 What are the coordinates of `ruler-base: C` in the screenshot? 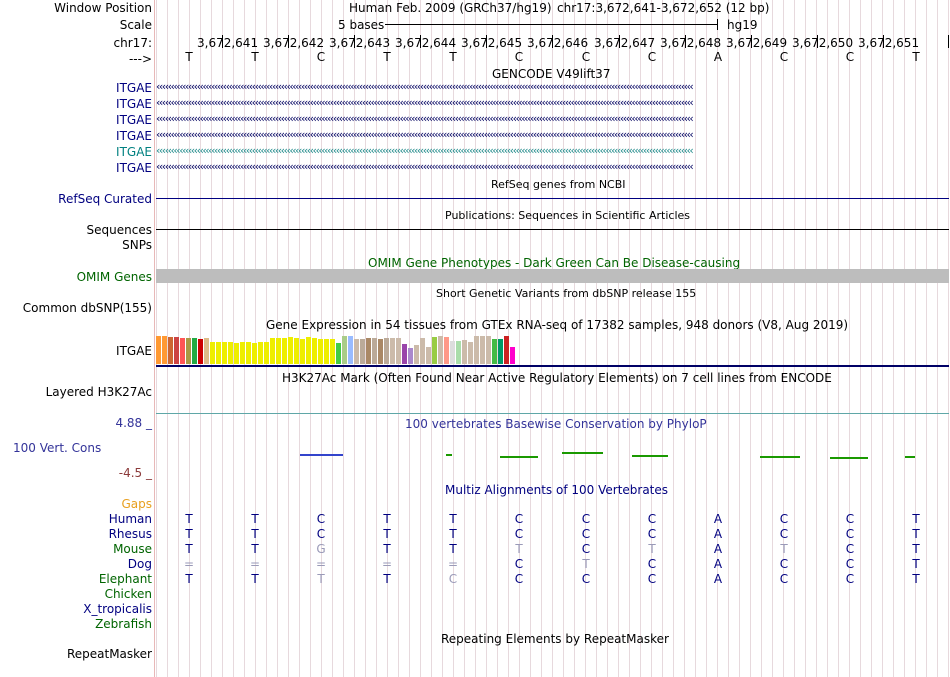 It's located at (784, 57).